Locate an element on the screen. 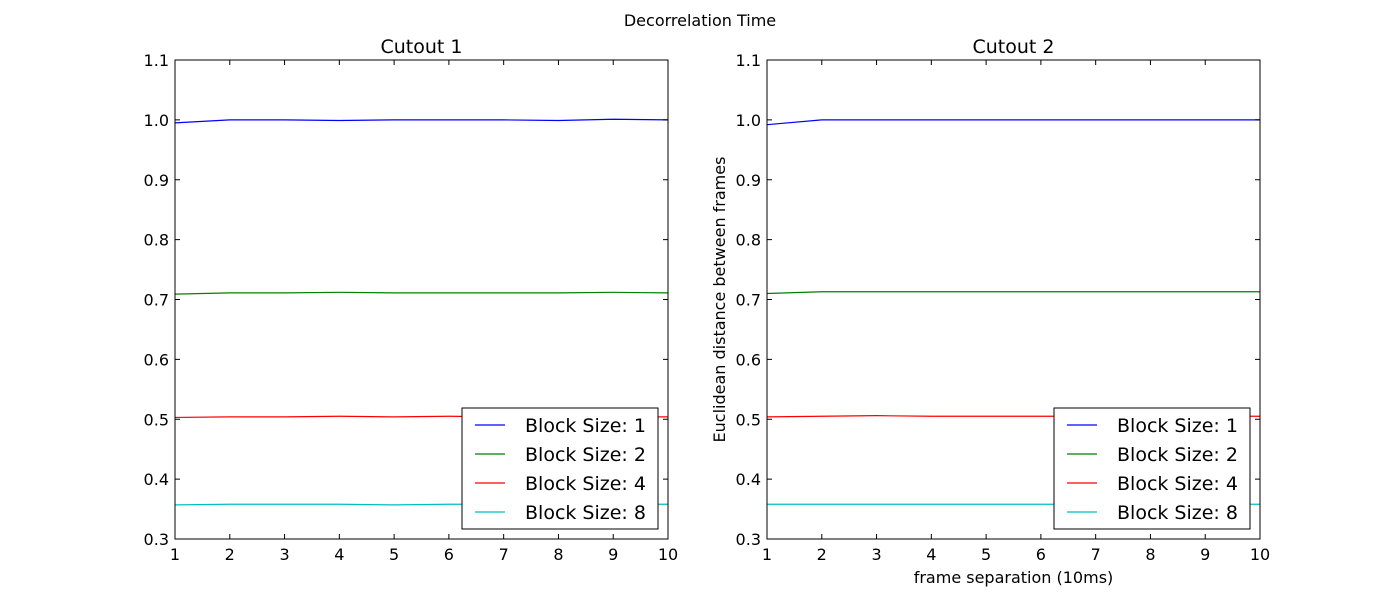  subplot-title: Cutout 2 is located at coordinates (1013, 47).